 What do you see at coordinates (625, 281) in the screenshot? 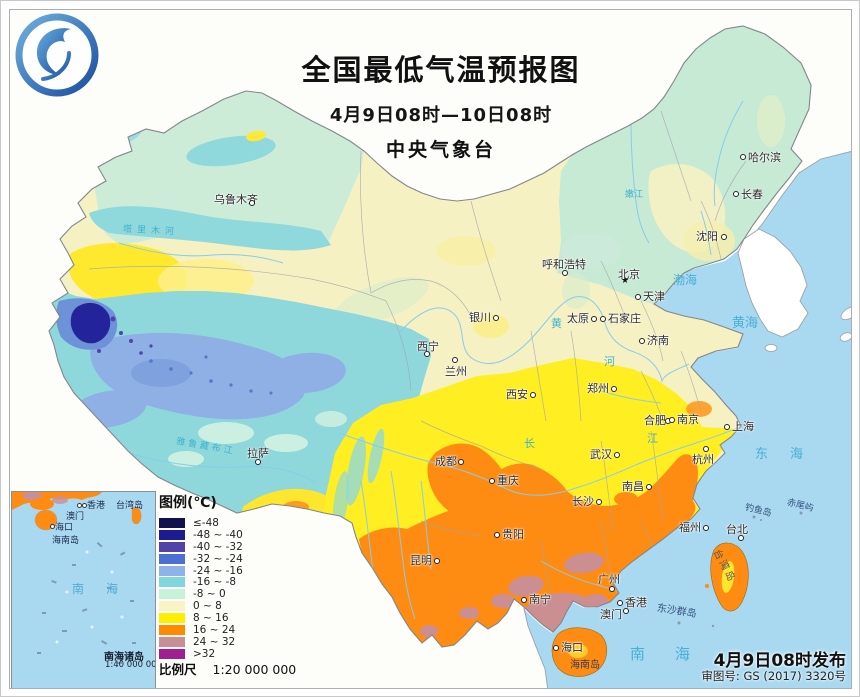
I see `capital-star-icon: ★` at bounding box center [625, 281].